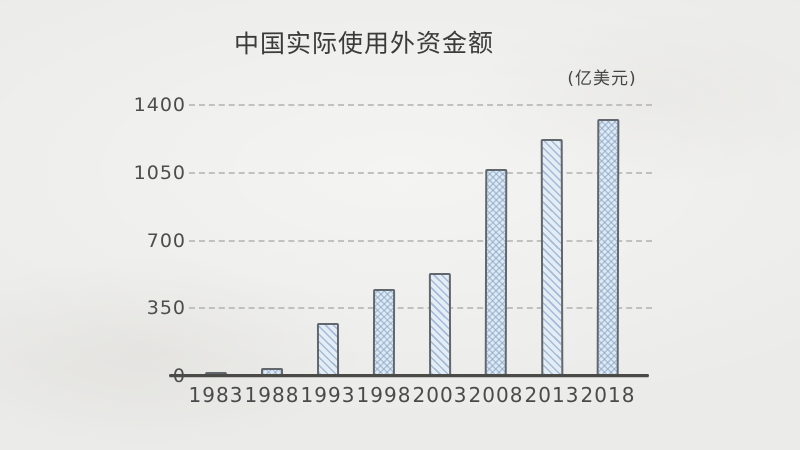 The height and width of the screenshot is (450, 800). What do you see at coordinates (440, 395) in the screenshot?
I see `x-tick-label-2003: 2003` at bounding box center [440, 395].